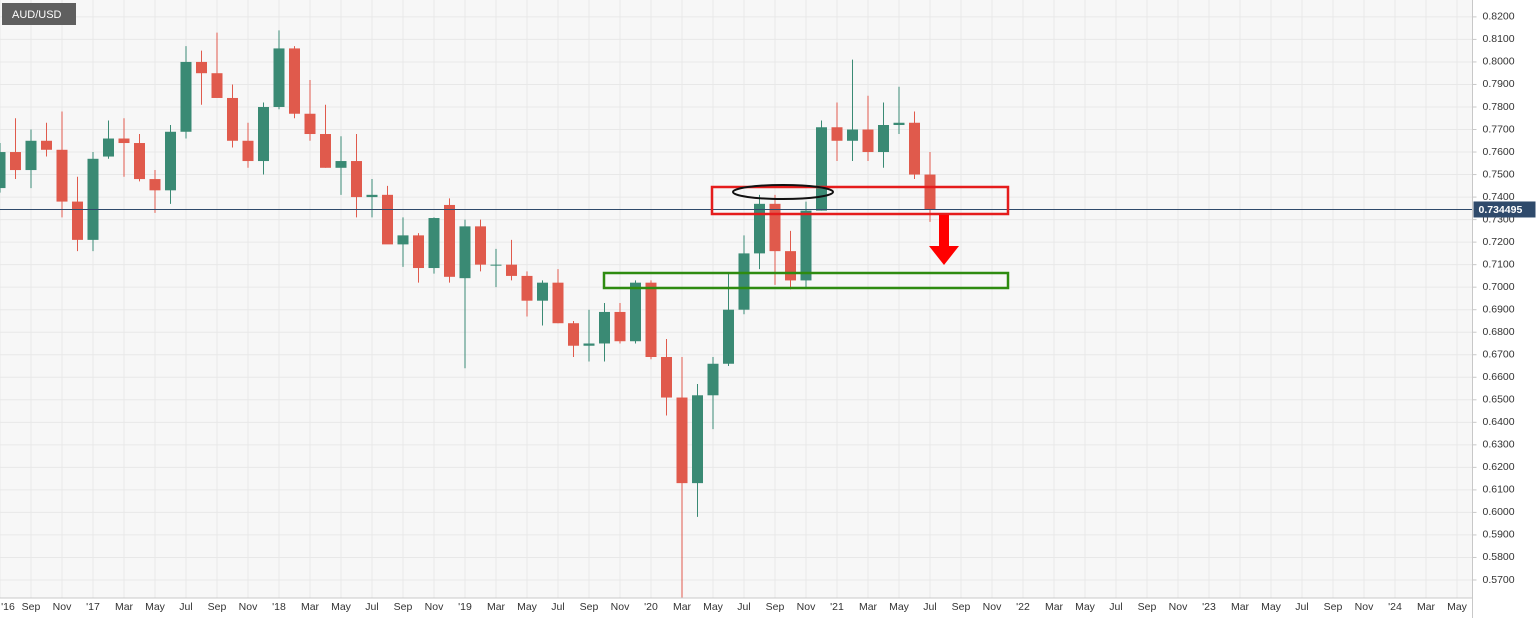 This screenshot has height=618, width=1536. What do you see at coordinates (279, 607) in the screenshot?
I see `x-tick-label: '18` at bounding box center [279, 607].